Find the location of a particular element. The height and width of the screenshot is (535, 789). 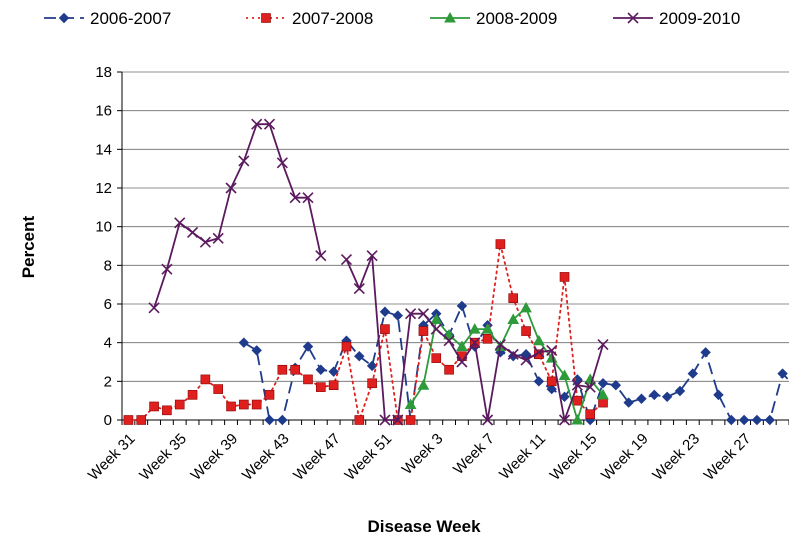

y-tick-label-0: 0 is located at coordinates (108, 420).